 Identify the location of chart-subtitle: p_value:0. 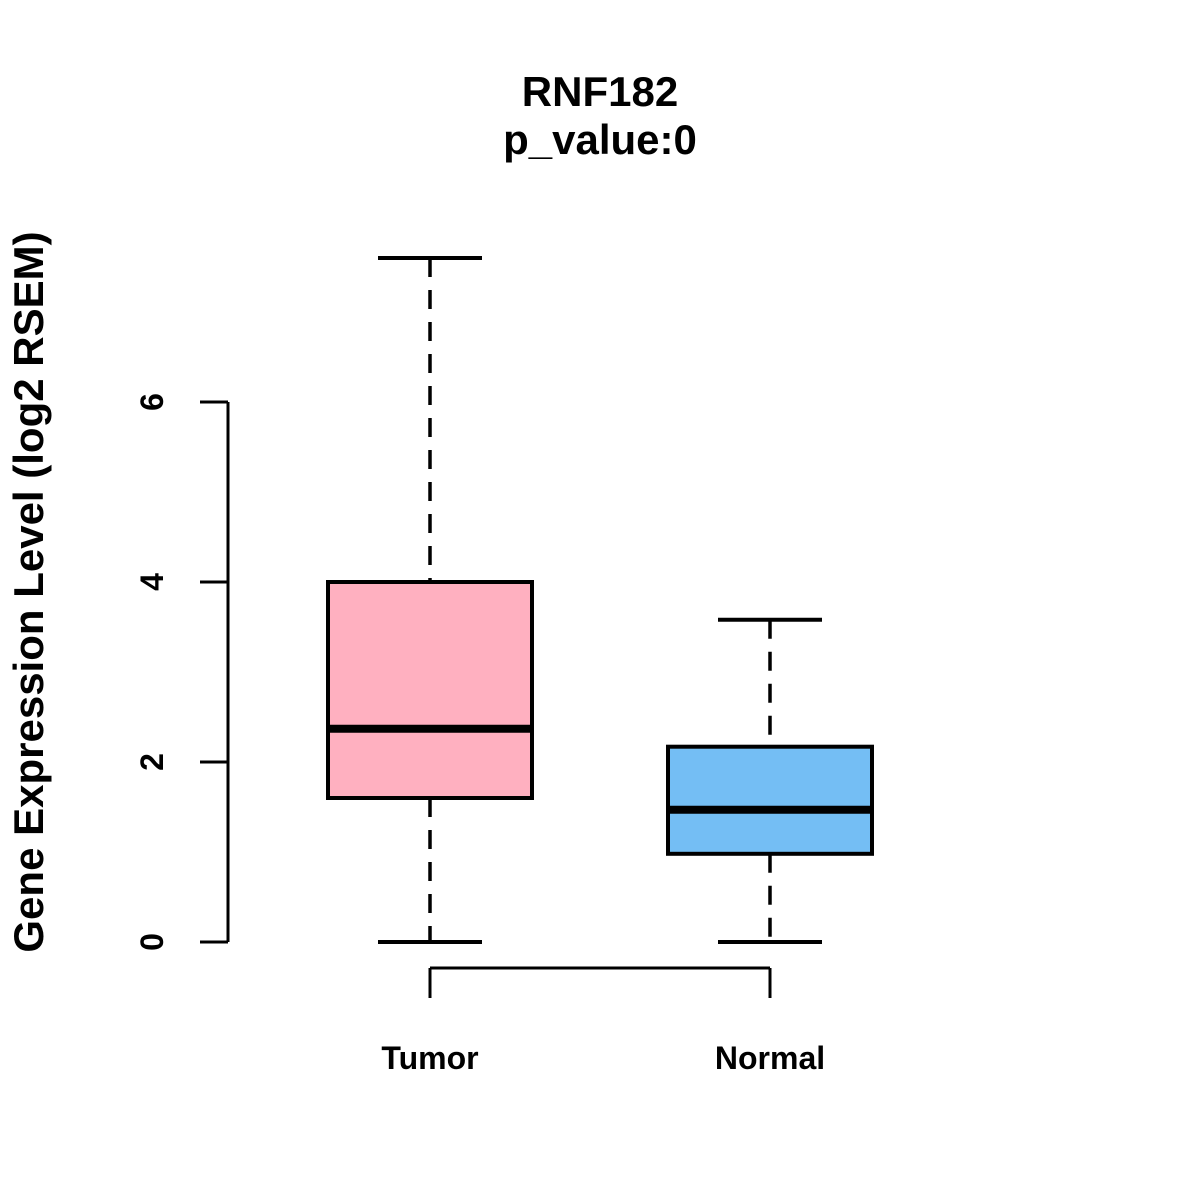
(600, 139).